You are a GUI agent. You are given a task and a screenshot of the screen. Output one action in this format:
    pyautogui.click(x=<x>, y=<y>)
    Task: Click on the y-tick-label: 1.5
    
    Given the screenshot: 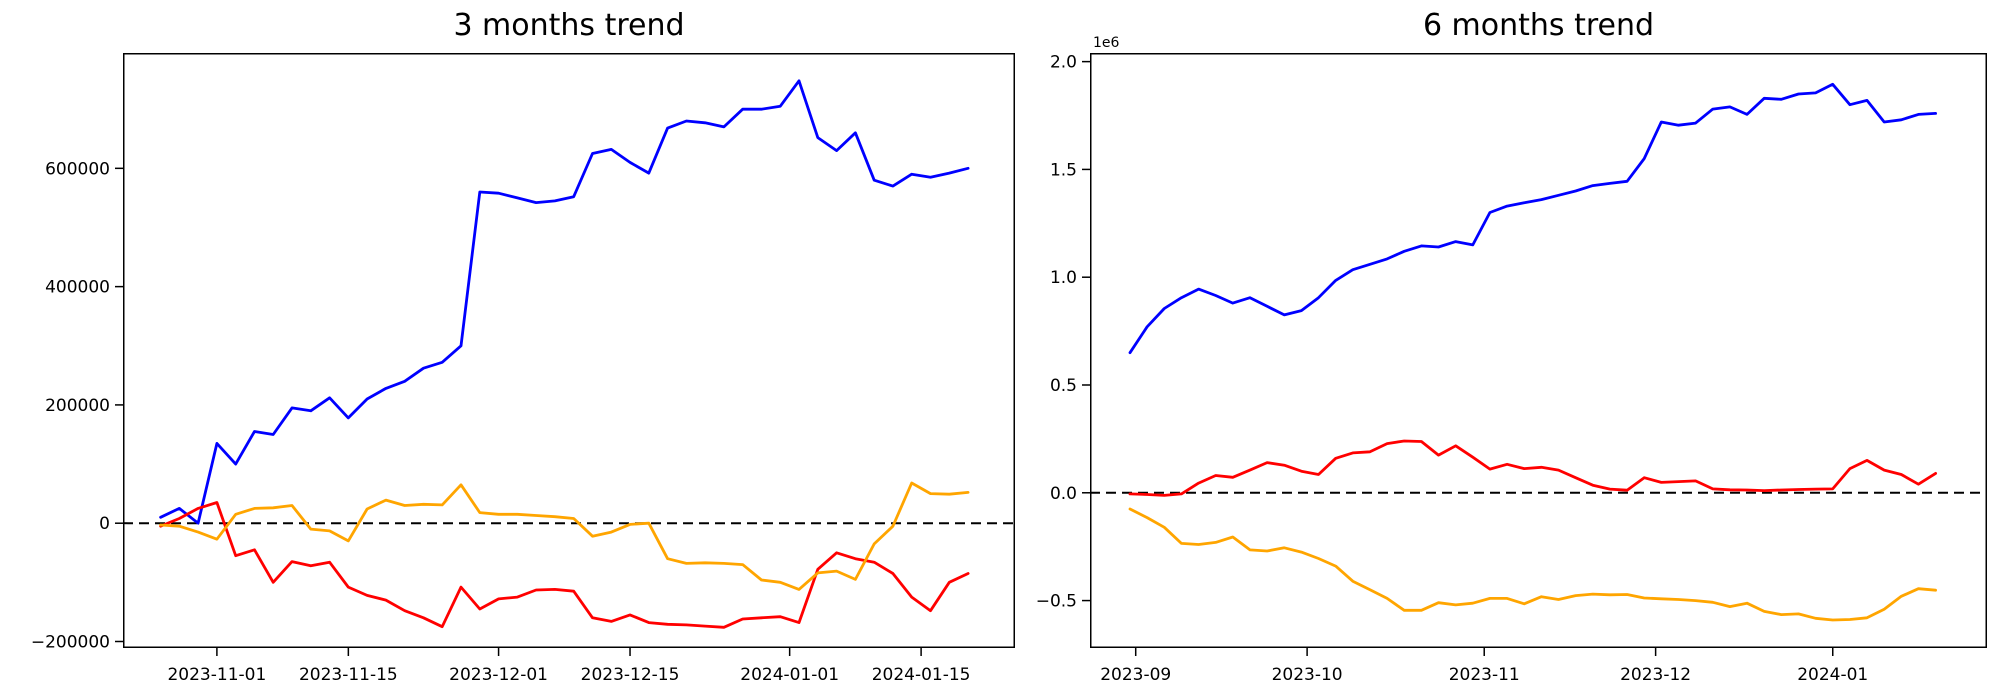 What is the action you would take?
    pyautogui.click(x=1063, y=170)
    